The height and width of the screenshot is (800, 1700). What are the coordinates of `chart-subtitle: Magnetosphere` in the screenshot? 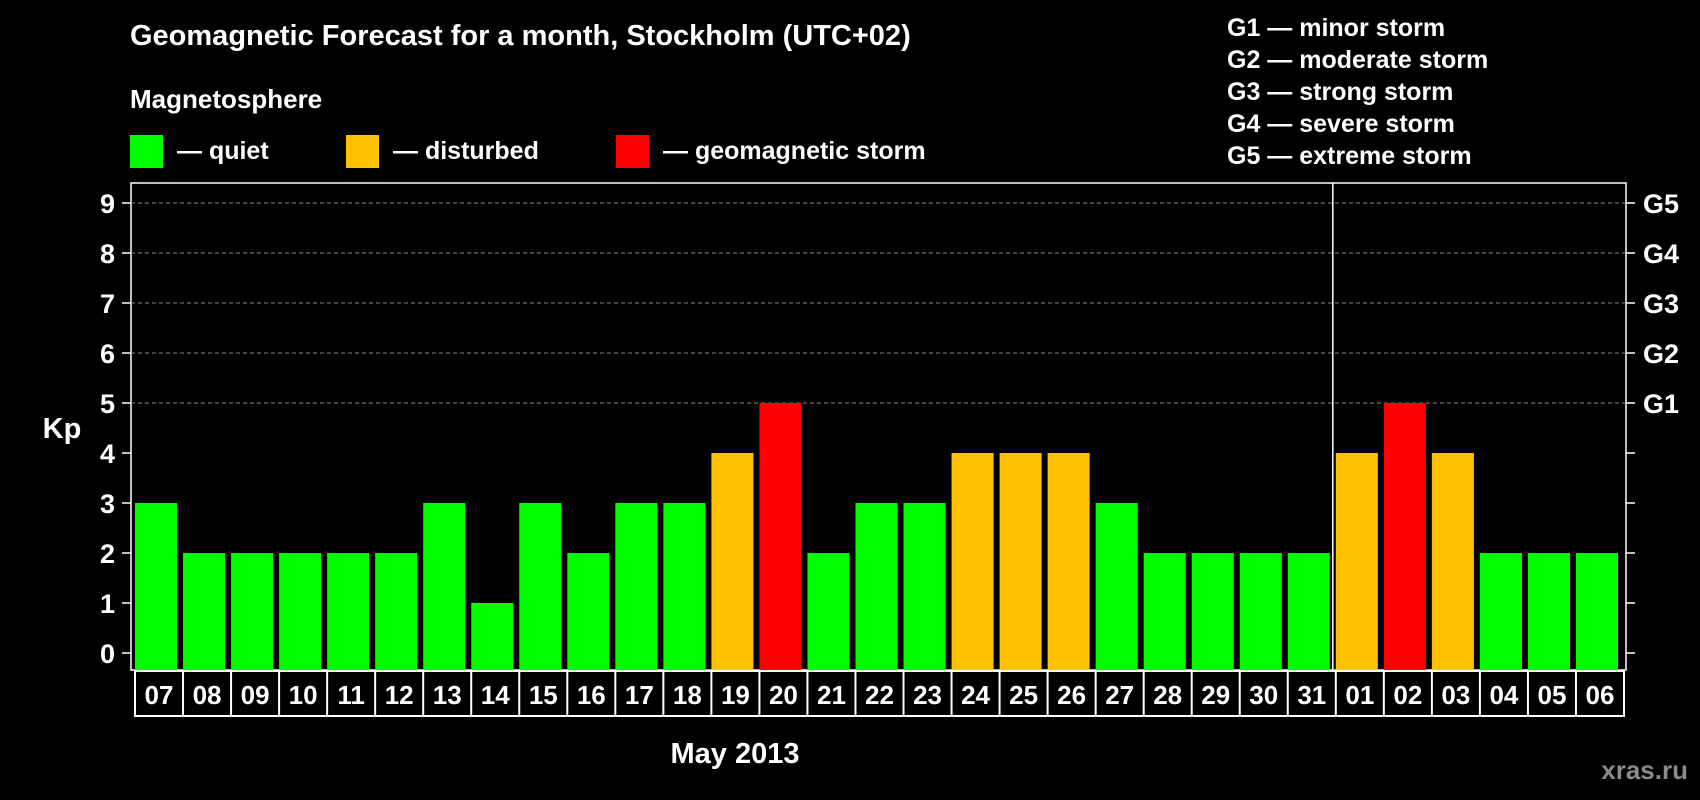 It's located at (226, 99).